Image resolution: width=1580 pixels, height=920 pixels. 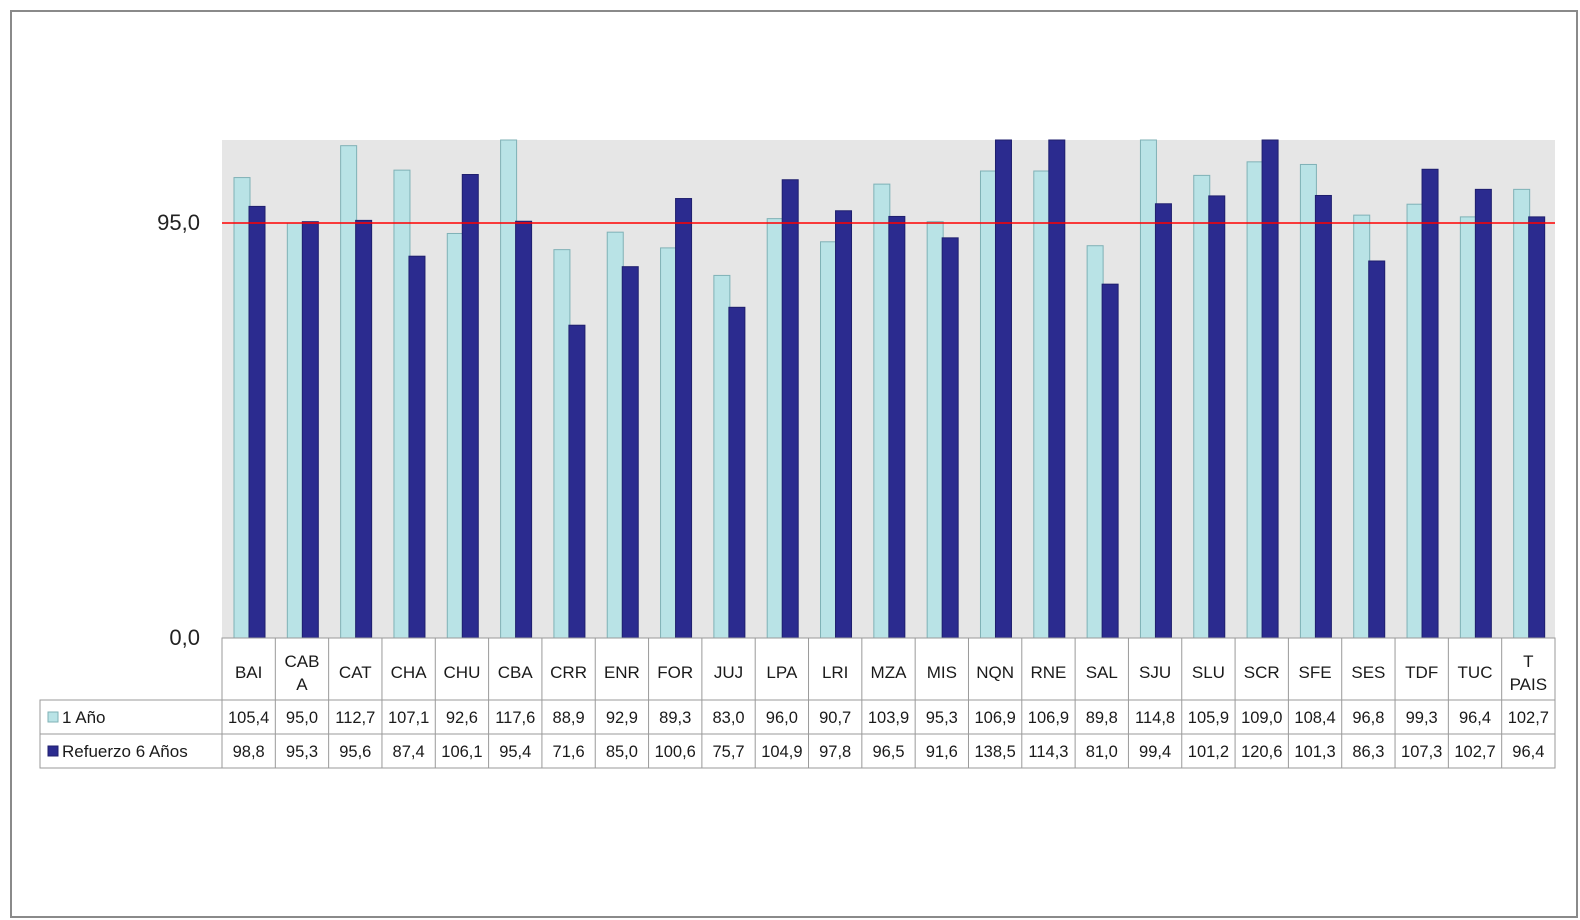 I want to click on data-label-series2: 71,6, so click(x=569, y=752).